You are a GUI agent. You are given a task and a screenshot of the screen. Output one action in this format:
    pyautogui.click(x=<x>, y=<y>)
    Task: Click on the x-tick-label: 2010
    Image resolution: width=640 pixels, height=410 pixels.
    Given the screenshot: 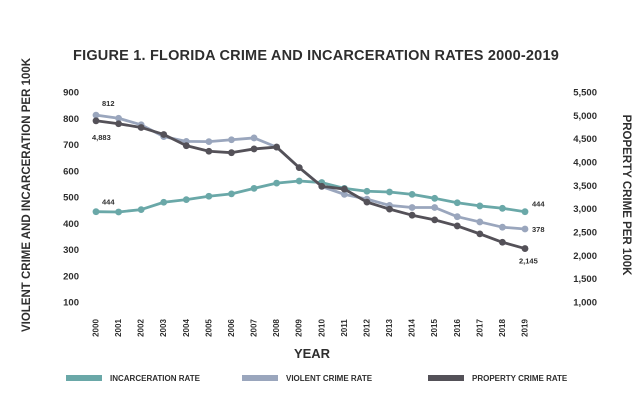 What is the action you would take?
    pyautogui.click(x=321, y=328)
    